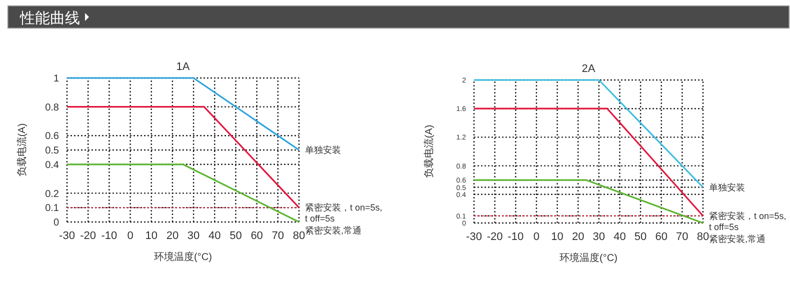  Describe the element at coordinates (56, 223) in the screenshot. I see `y-tick-label: 0` at that location.